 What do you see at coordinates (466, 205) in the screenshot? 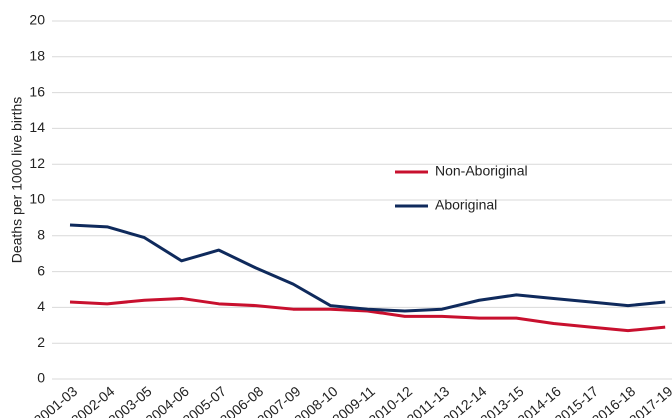
I see `legend-label: Aboriginal` at bounding box center [466, 205].